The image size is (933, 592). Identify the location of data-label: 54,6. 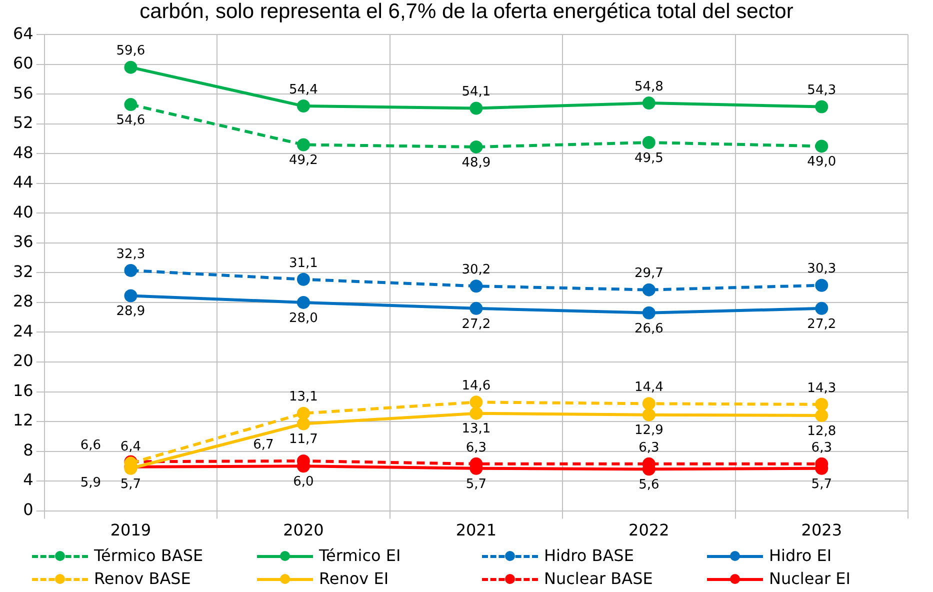
(131, 120).